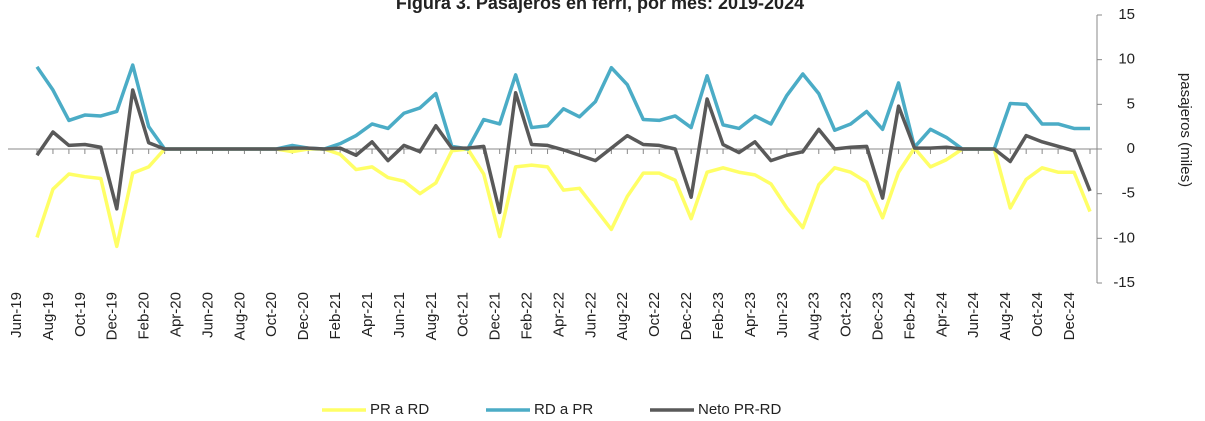  What do you see at coordinates (527, 316) in the screenshot?
I see `x-tick-label: Feb-22` at bounding box center [527, 316].